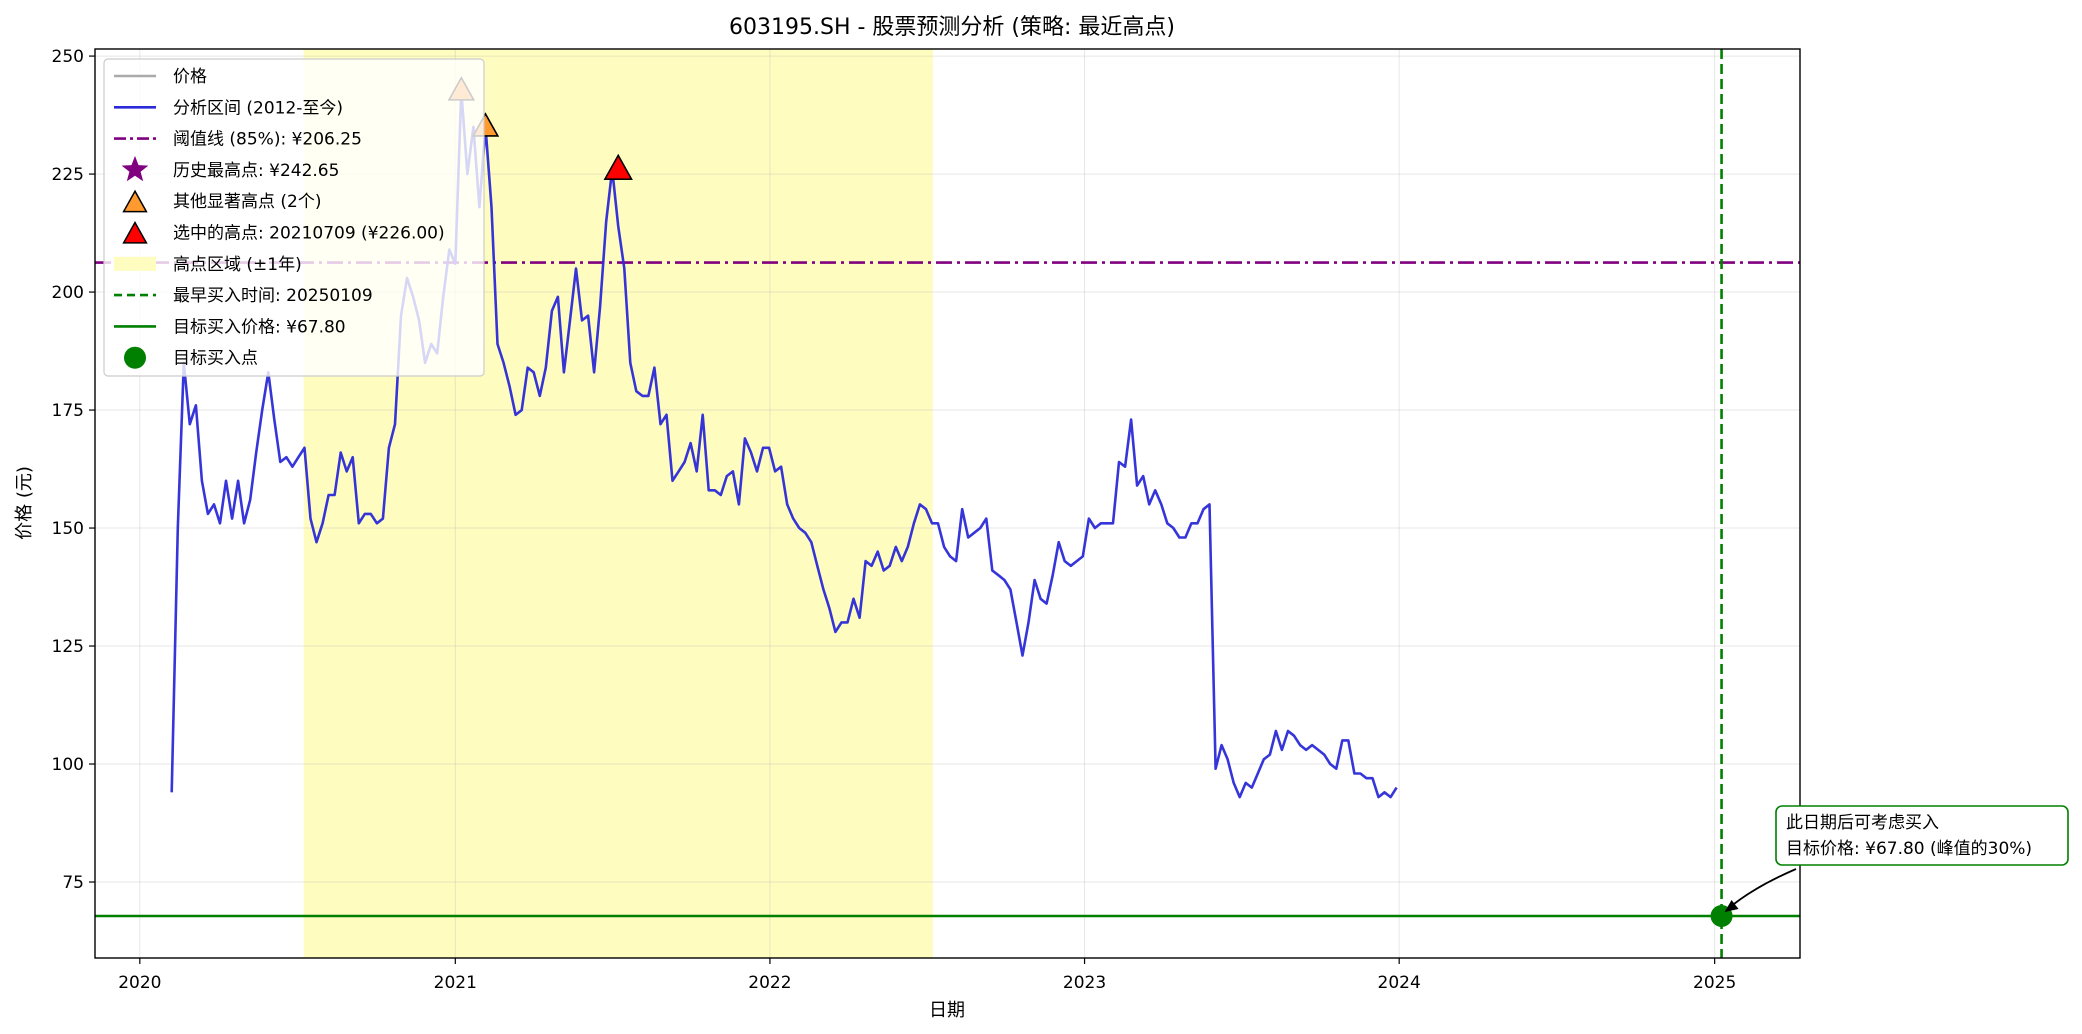  Describe the element at coordinates (1862, 823) in the screenshot. I see `annotation-text-line: 此日期后可考虑买入` at that location.